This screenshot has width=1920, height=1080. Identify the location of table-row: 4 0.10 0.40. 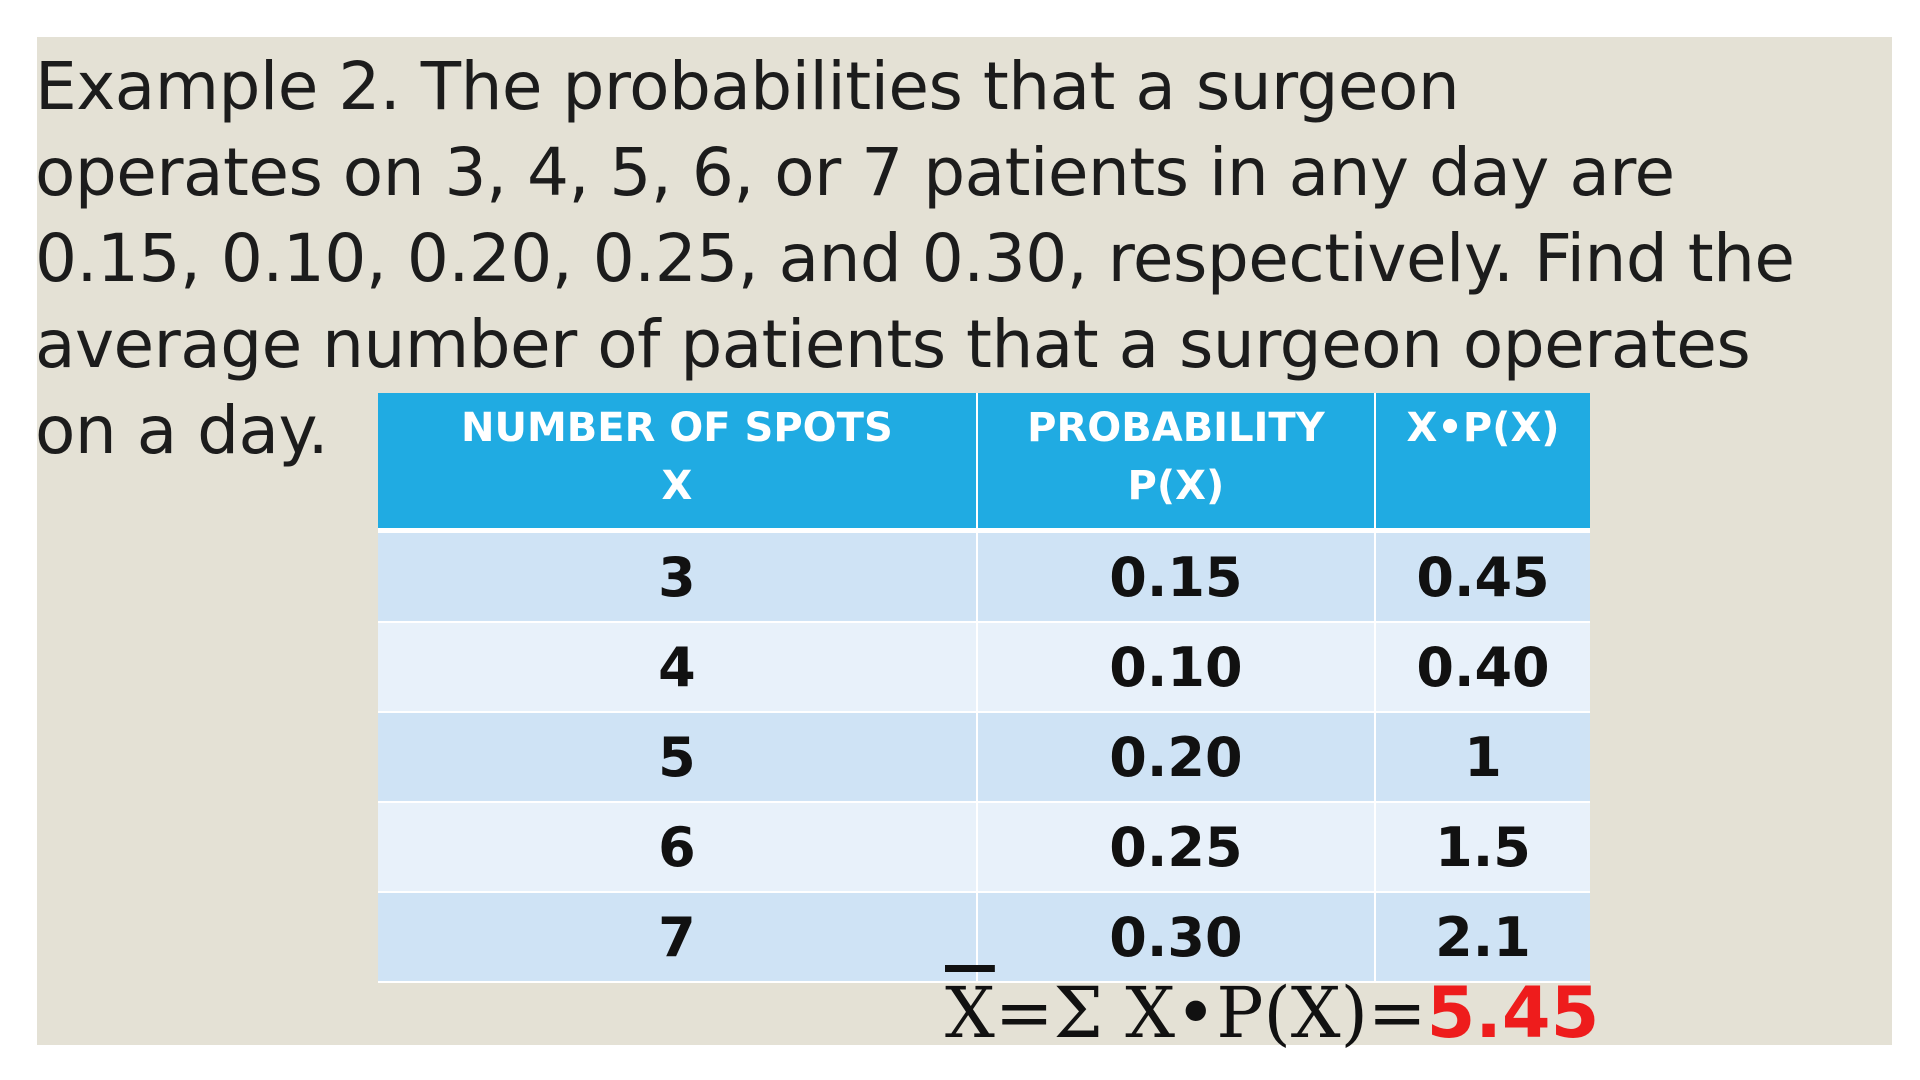
(984, 667).